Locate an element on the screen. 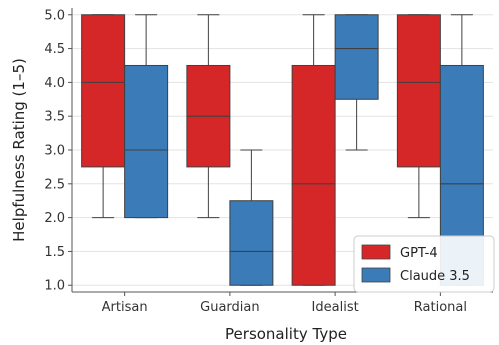 The image size is (499, 345). y-tick-label: 1.0 is located at coordinates (54, 286).